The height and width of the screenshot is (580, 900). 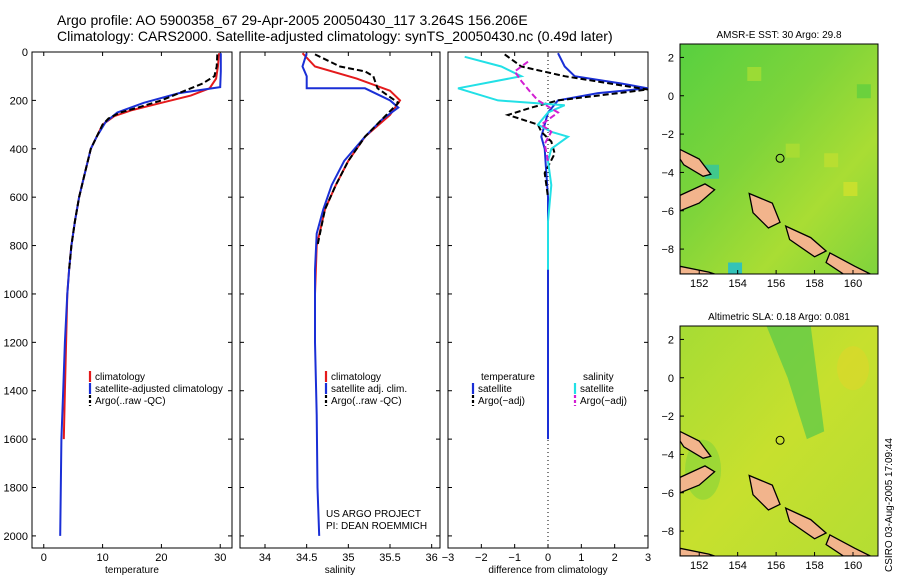 What do you see at coordinates (448, 558) in the screenshot?
I see `x-tick-label: −3` at bounding box center [448, 558].